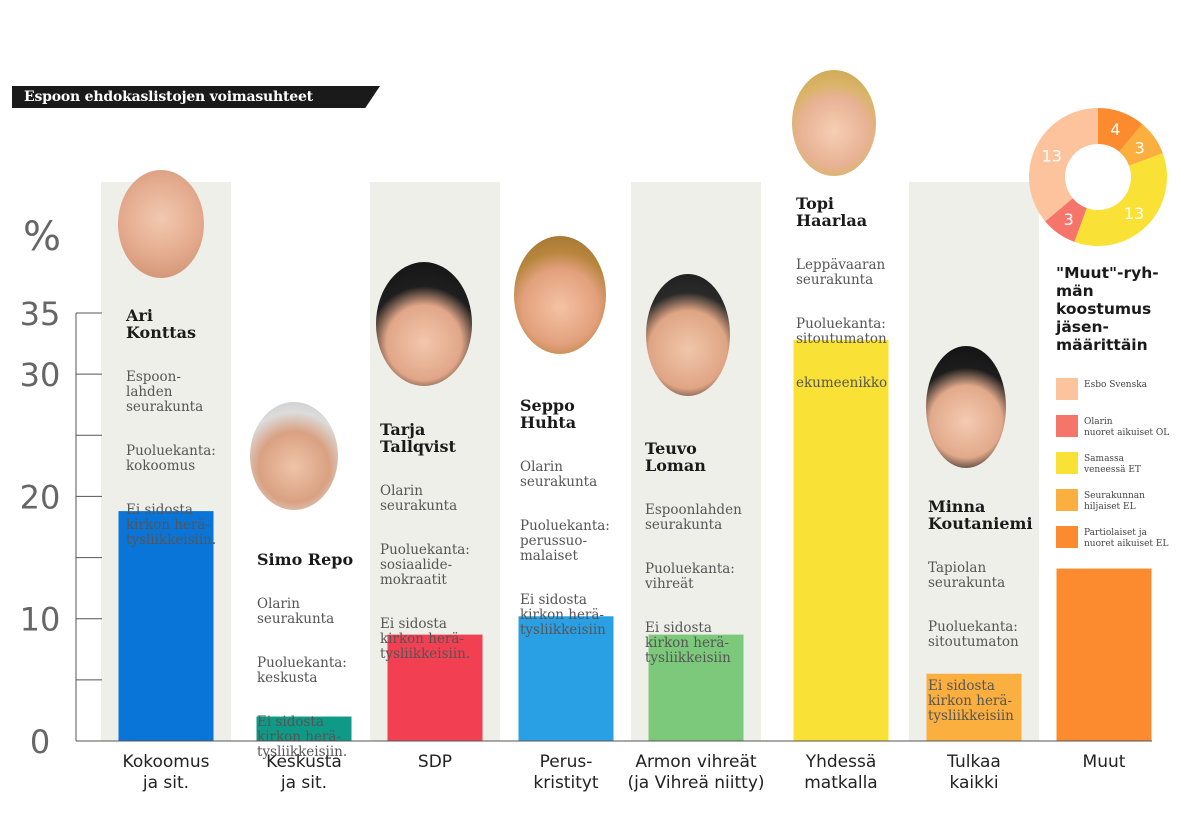 The height and width of the screenshot is (817, 1200). What do you see at coordinates (161, 224) in the screenshot?
I see `portrait-ari-konttas` at bounding box center [161, 224].